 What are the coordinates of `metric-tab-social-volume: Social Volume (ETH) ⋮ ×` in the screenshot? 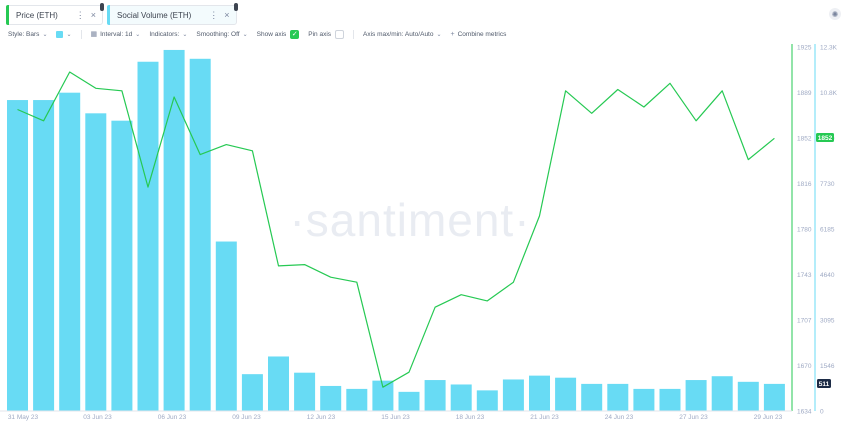 It's located at (172, 14).